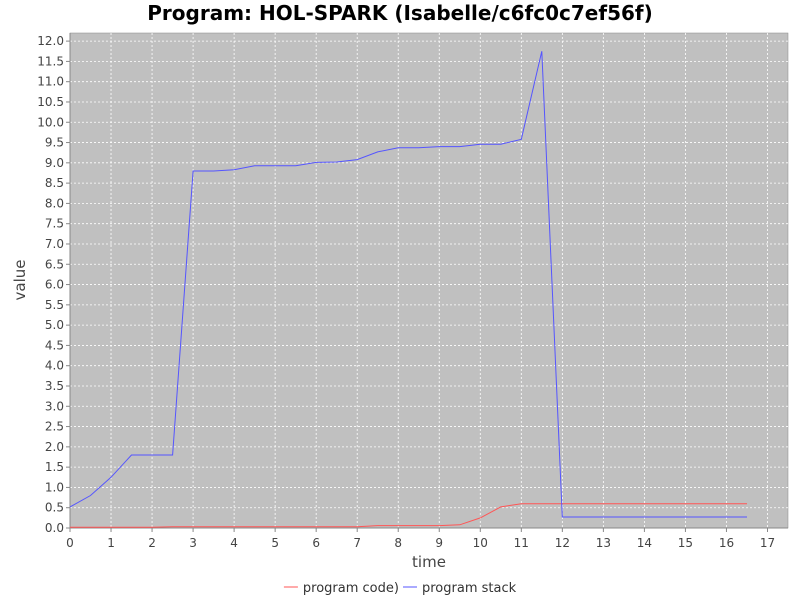  I want to click on y-tick-label: 3.5, so click(54, 386).